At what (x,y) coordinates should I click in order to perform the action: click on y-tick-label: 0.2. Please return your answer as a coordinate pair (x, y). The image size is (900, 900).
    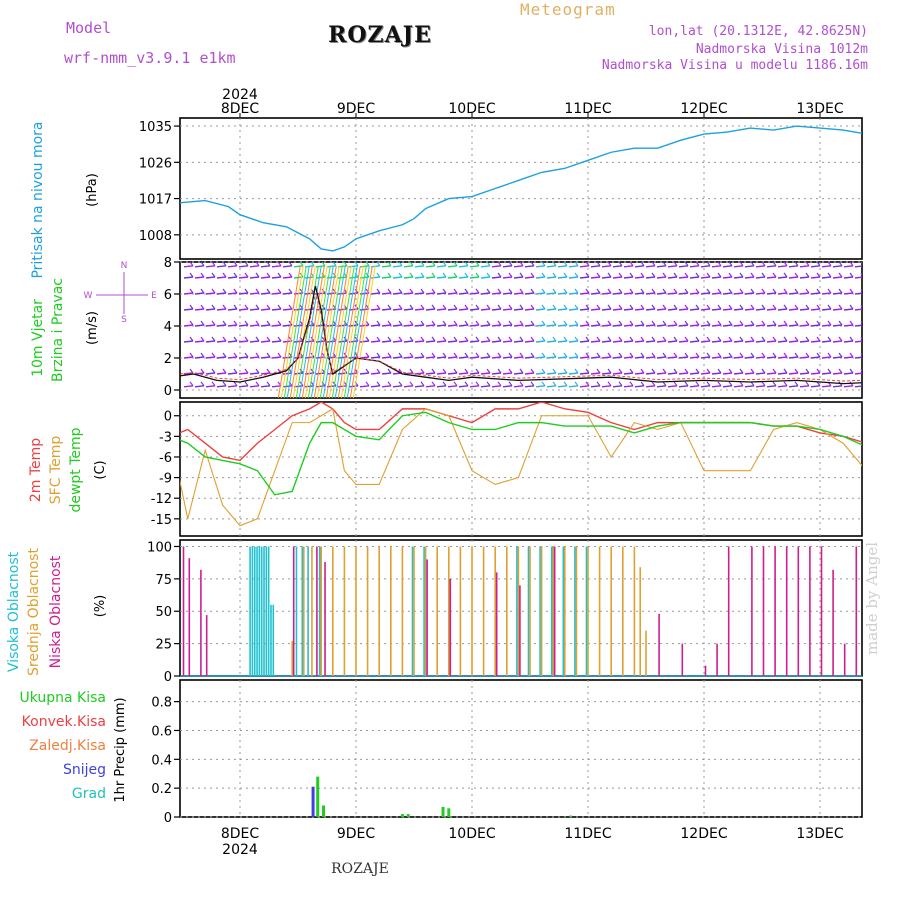
    Looking at the image, I should click on (161, 789).